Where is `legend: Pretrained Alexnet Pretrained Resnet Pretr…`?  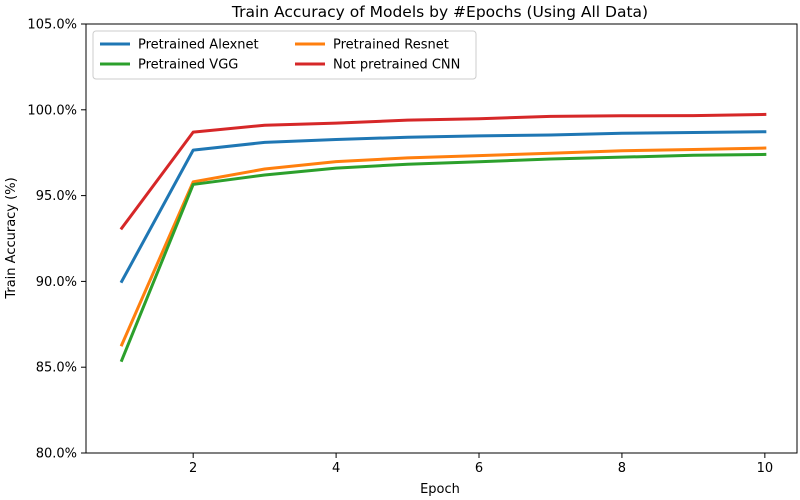 legend: Pretrained Alexnet Pretrained Resnet Pretr… is located at coordinates (284, 55).